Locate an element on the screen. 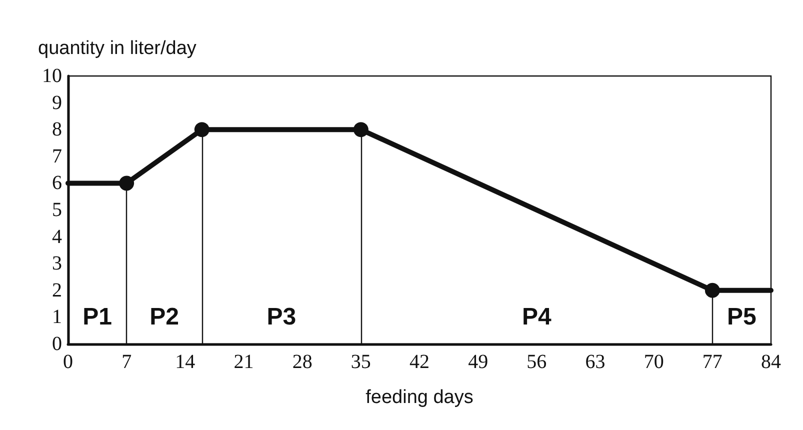 The width and height of the screenshot is (803, 430). y-tick-label: 6 is located at coordinates (57, 183).